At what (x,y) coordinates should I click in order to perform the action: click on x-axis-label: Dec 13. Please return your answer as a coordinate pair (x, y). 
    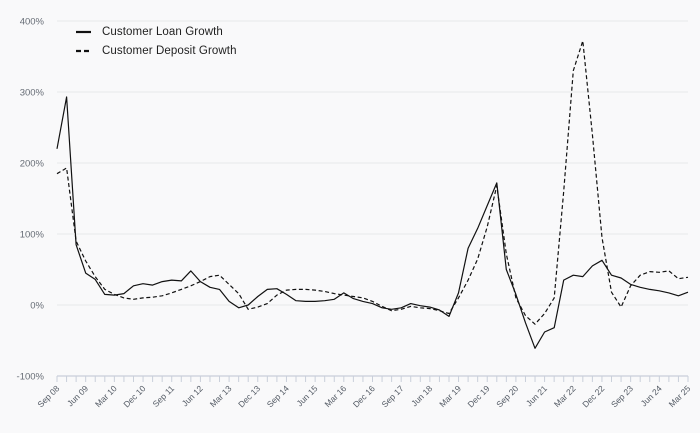
    Looking at the image, I should click on (249, 396).